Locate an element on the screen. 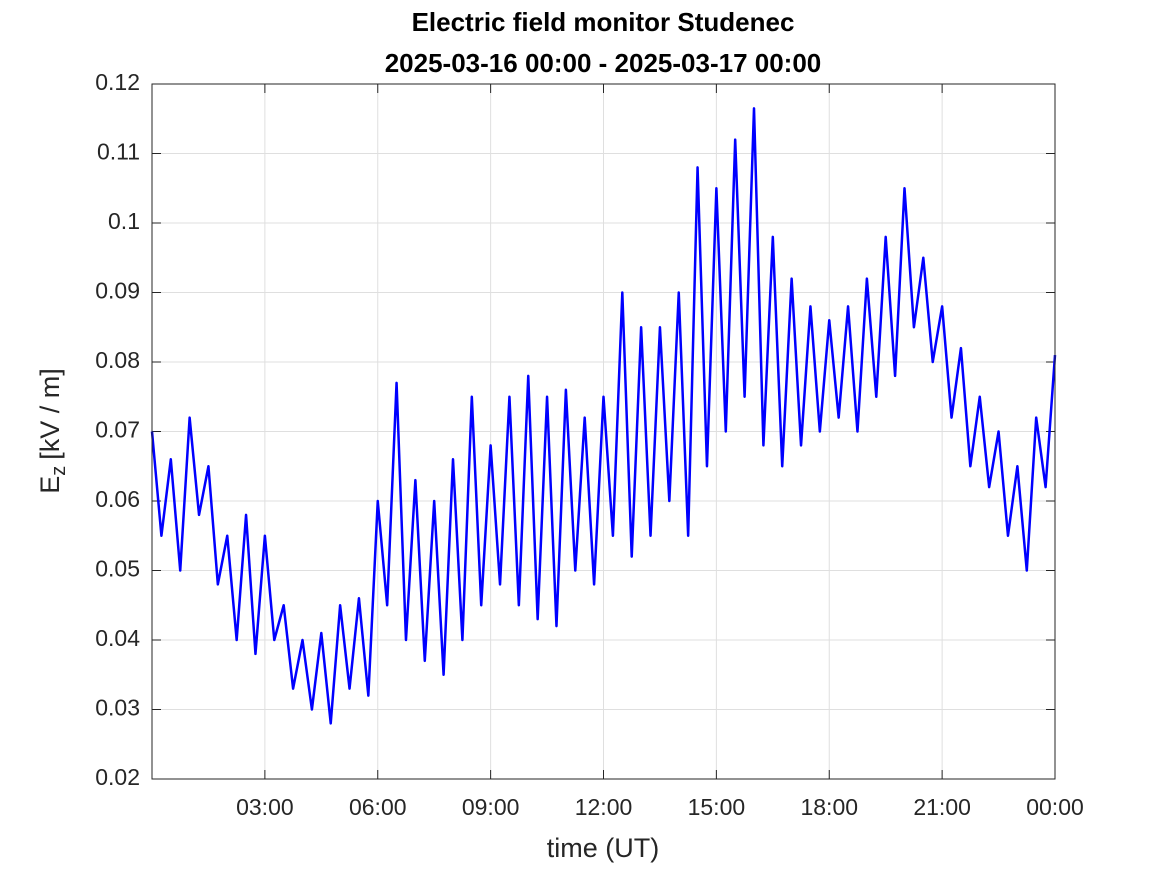 Image resolution: width=1167 pixels, height=875 pixels. chart-title: Electric field monitor Studenec is located at coordinates (603, 22).